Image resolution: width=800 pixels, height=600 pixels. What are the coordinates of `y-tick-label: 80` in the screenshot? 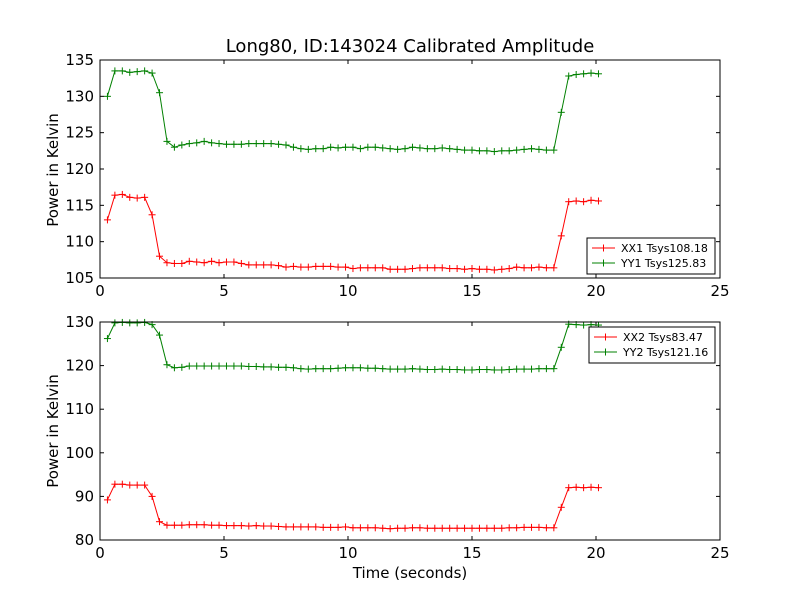 It's located at (84, 540).